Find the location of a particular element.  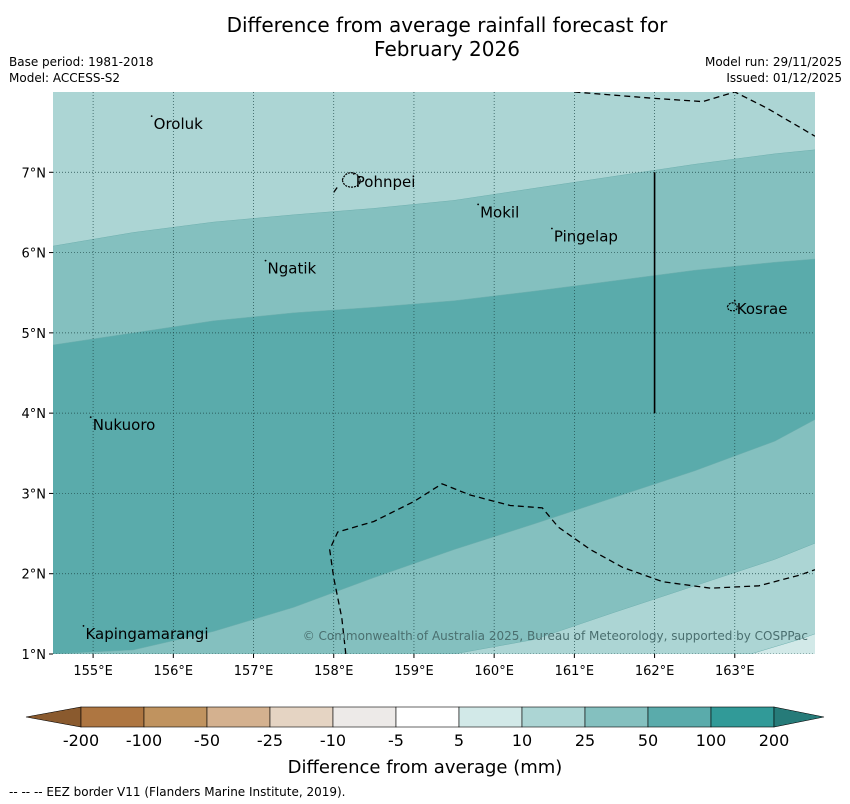

lon-tick-label: 155°E is located at coordinates (93, 671).